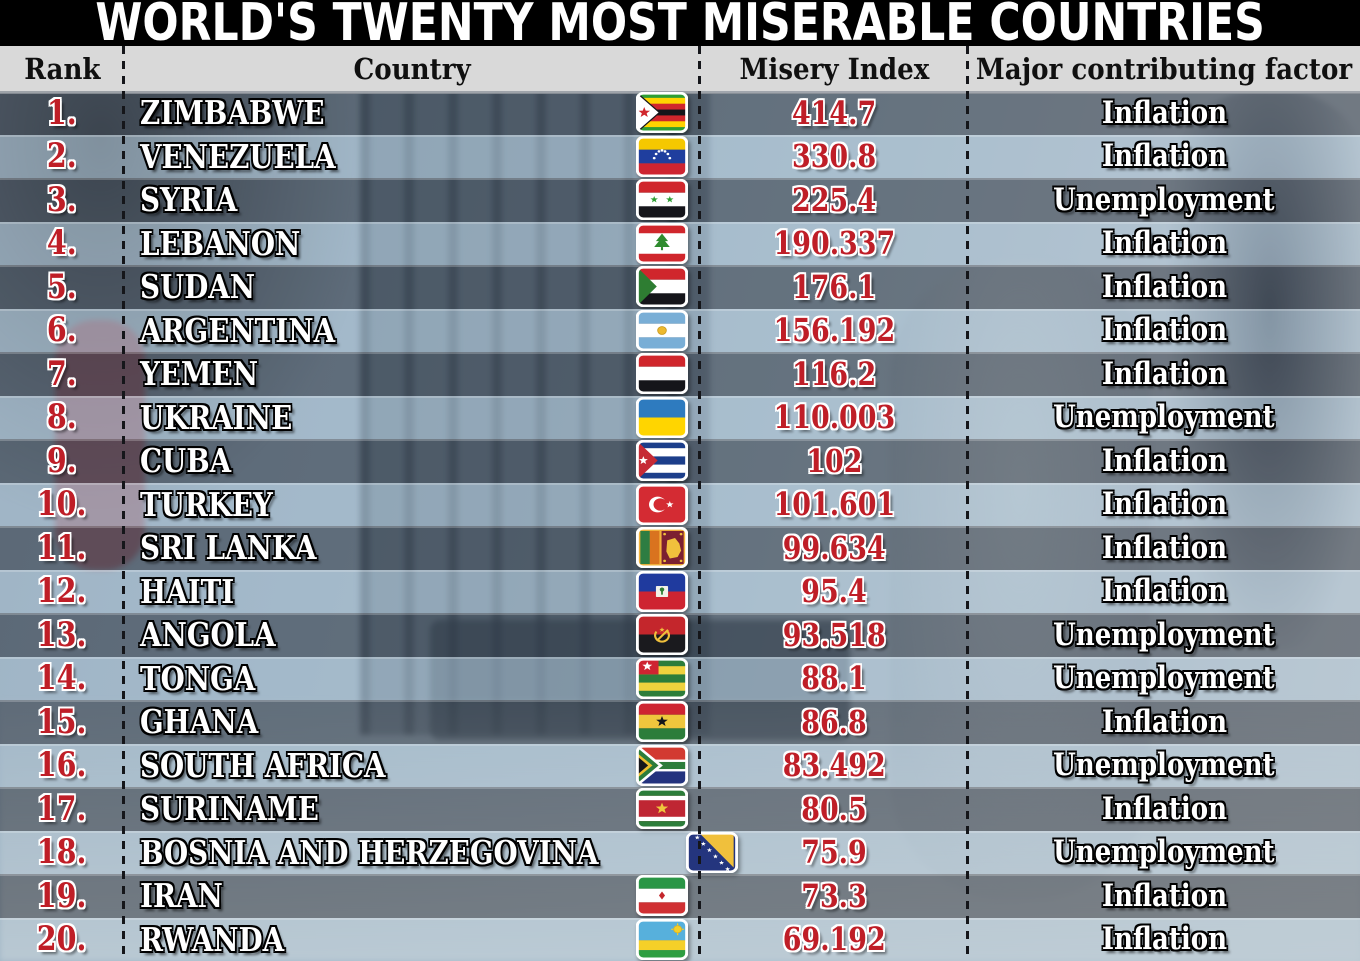 This screenshot has width=1360, height=961. Describe the element at coordinates (834, 418) in the screenshot. I see `misery-index-cell: 110.003` at that location.